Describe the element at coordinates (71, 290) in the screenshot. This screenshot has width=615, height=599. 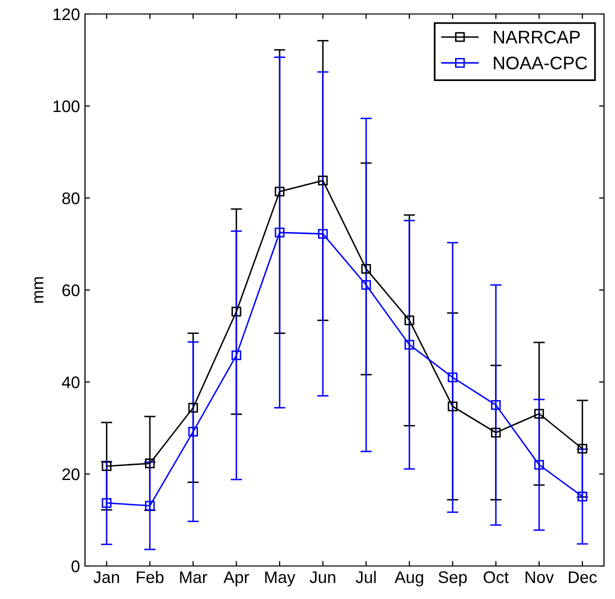
I see `y-tick-label: 60` at that location.